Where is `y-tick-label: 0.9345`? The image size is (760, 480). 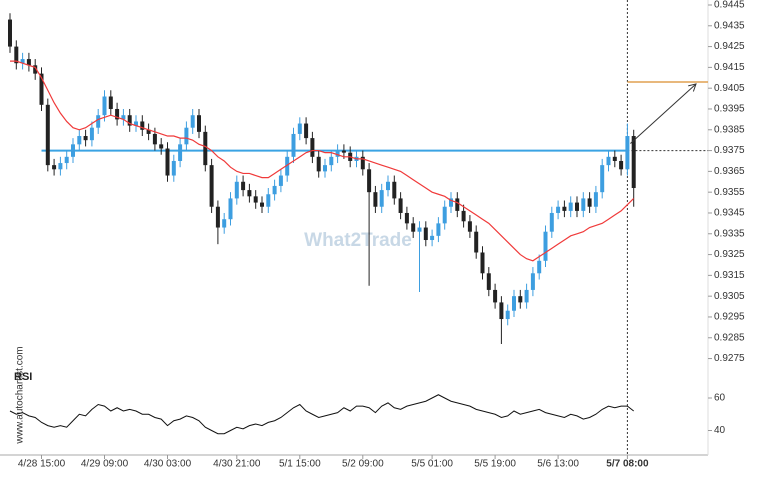 y-tick-label: 0.9345 is located at coordinates (729, 213).